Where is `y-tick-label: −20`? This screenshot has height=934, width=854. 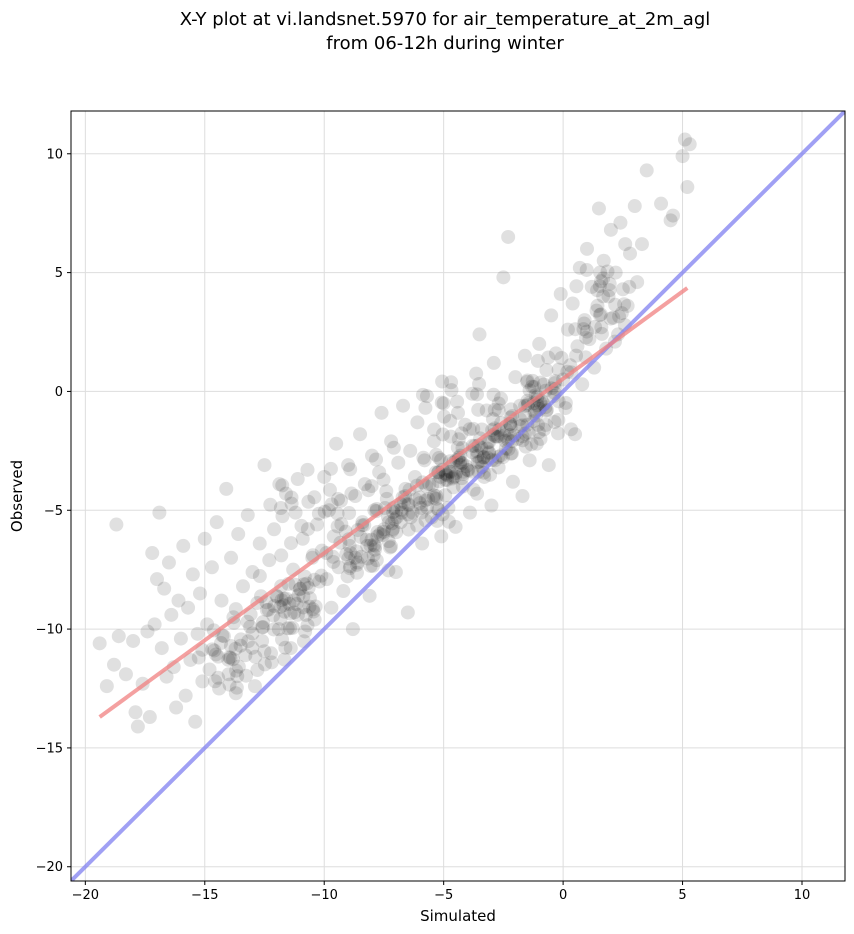 y-tick-label: −20 is located at coordinates (49, 867).